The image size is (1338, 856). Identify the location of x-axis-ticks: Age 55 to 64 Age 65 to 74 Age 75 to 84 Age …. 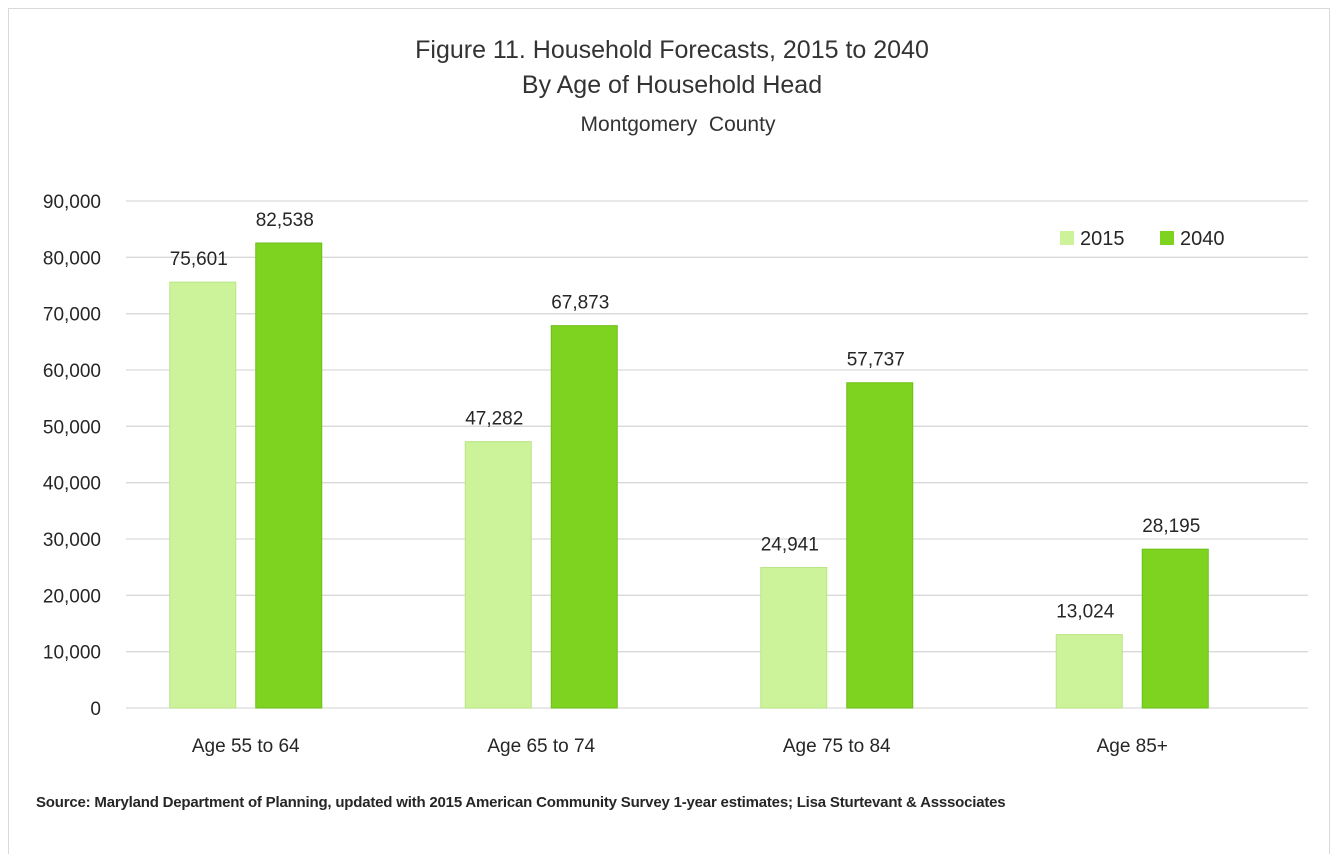
(680, 746).